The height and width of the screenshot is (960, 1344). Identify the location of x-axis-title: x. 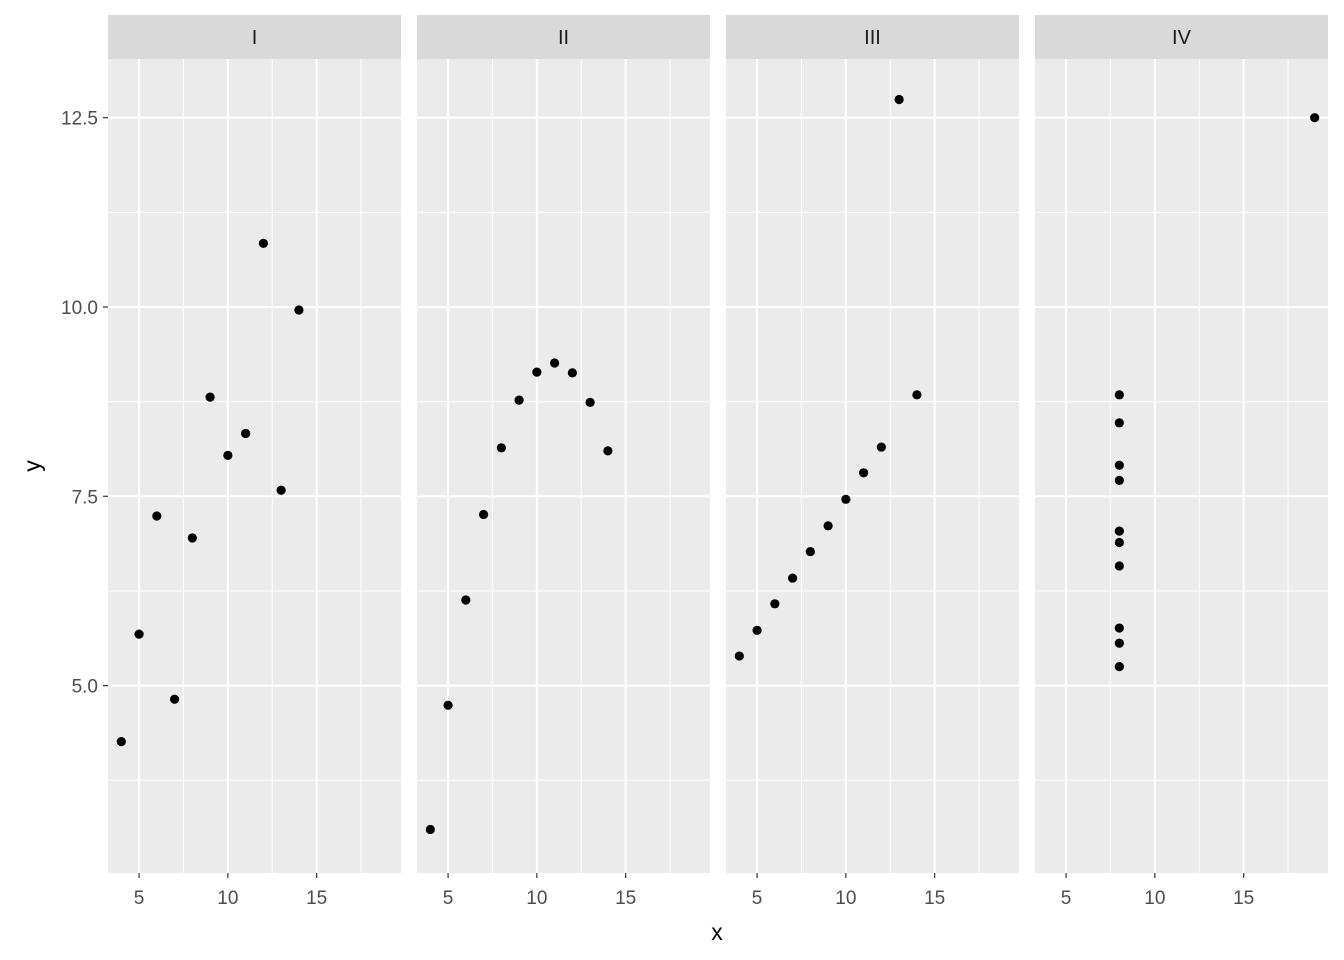
(717, 932).